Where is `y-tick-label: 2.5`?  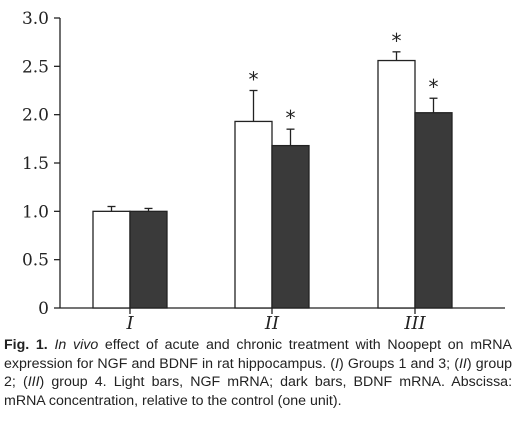 y-tick-label: 2.5 is located at coordinates (35, 67).